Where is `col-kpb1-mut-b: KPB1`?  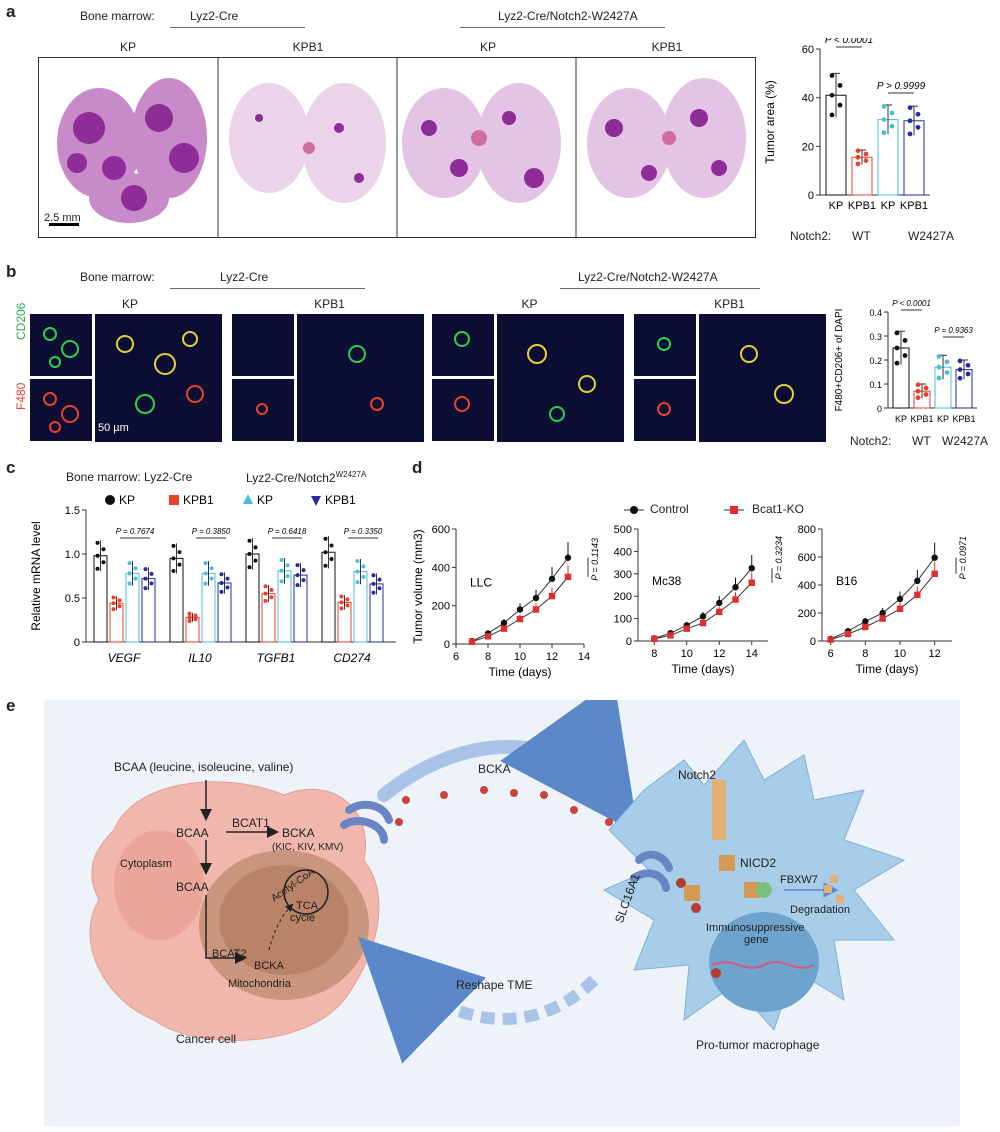
col-kpb1-mut-b: KPB1 is located at coordinates (729, 304).